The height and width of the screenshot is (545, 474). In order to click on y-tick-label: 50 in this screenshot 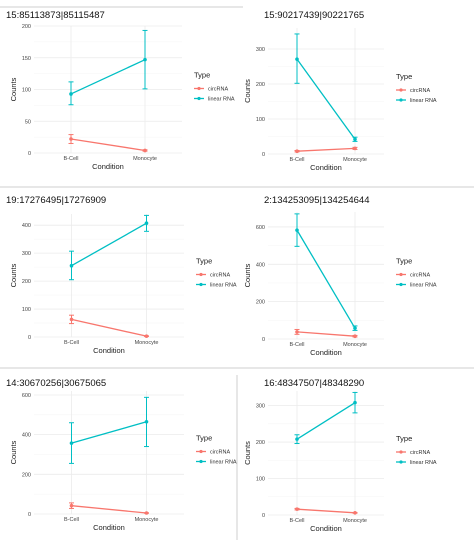, I will do `click(28, 122)`.